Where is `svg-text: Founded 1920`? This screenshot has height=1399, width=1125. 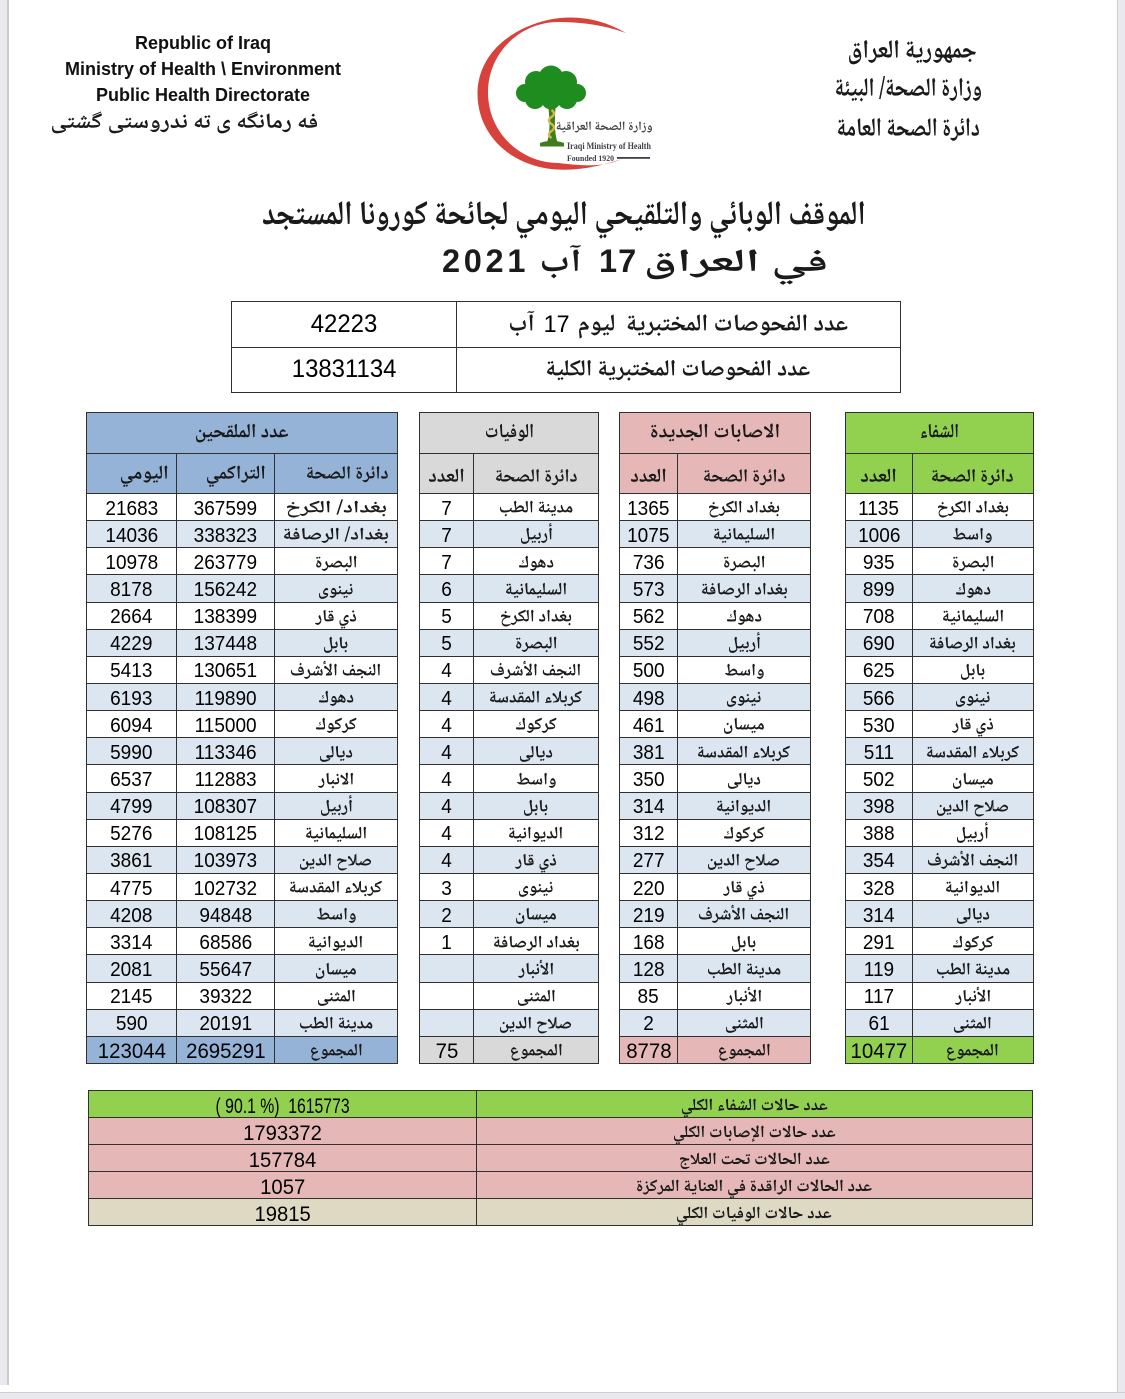 svg-text: Founded 1920 is located at coordinates (590, 158).